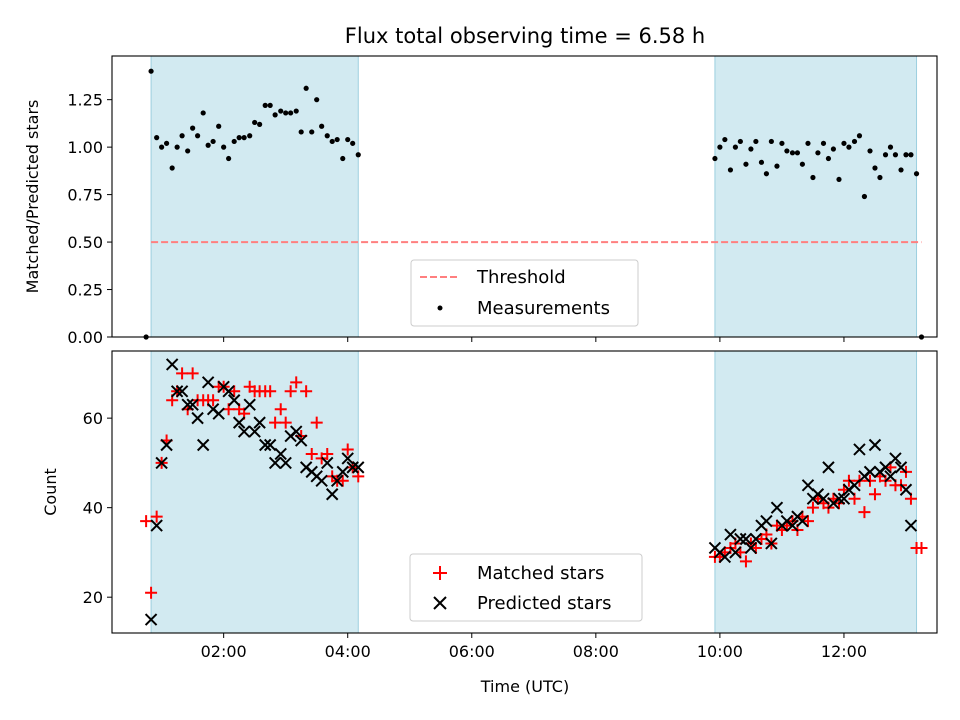 The image size is (960, 720). What do you see at coordinates (93, 508) in the screenshot?
I see `y-tick-label: 40` at bounding box center [93, 508].